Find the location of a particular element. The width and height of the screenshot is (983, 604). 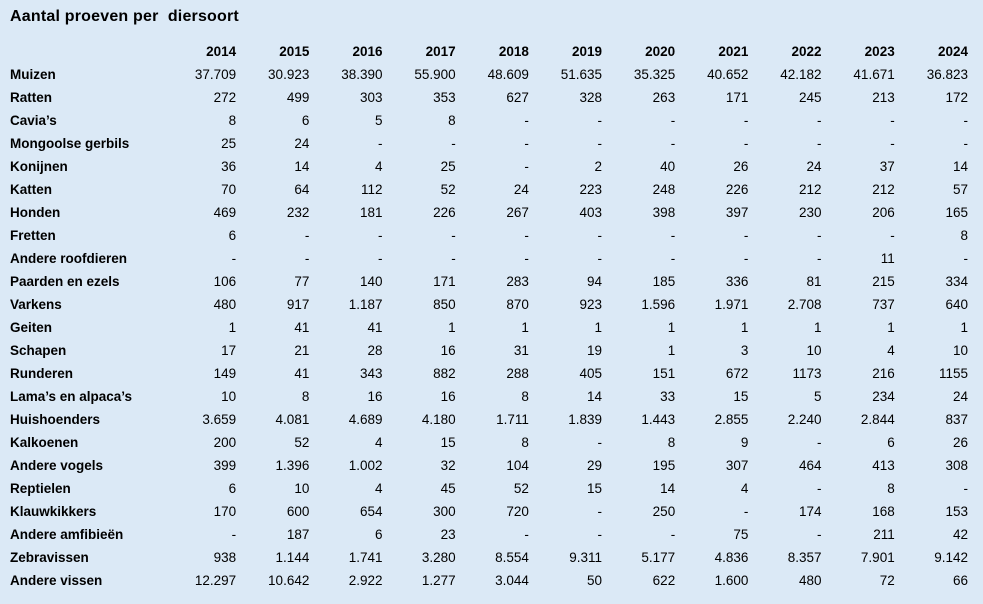

value-cell: 213 is located at coordinates (883, 97).